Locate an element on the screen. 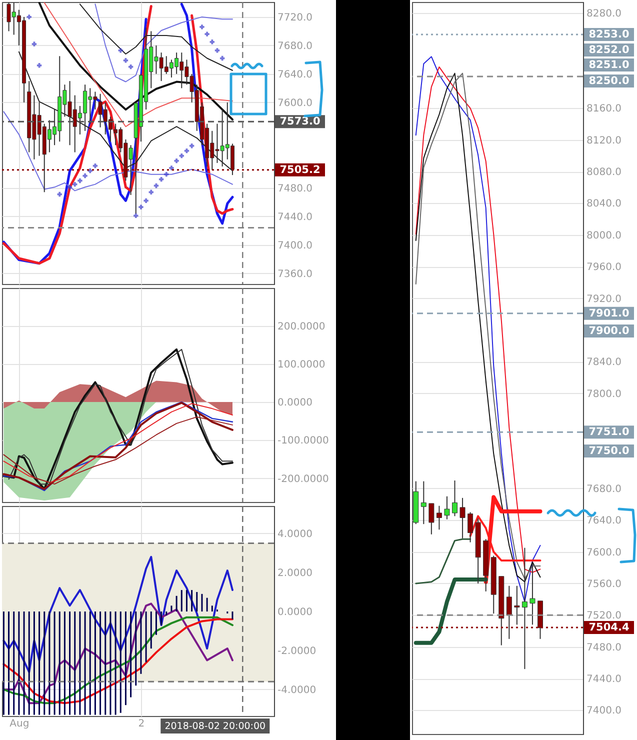 This screenshot has width=637, height=740. y-tick-label: 7800.0 is located at coordinates (604, 394).